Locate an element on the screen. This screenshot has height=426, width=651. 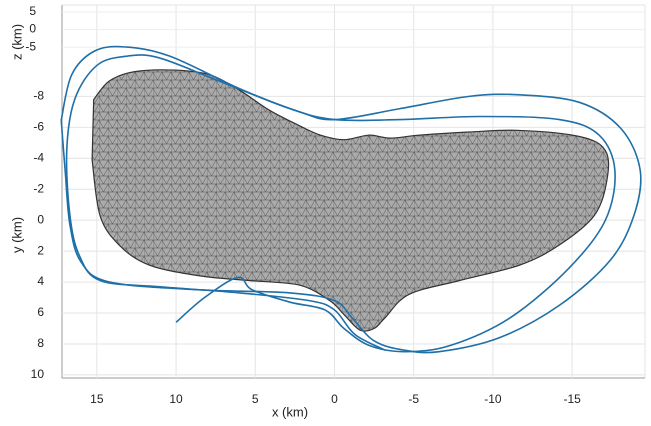
y-tick-label: -2 is located at coordinates (38, 188).